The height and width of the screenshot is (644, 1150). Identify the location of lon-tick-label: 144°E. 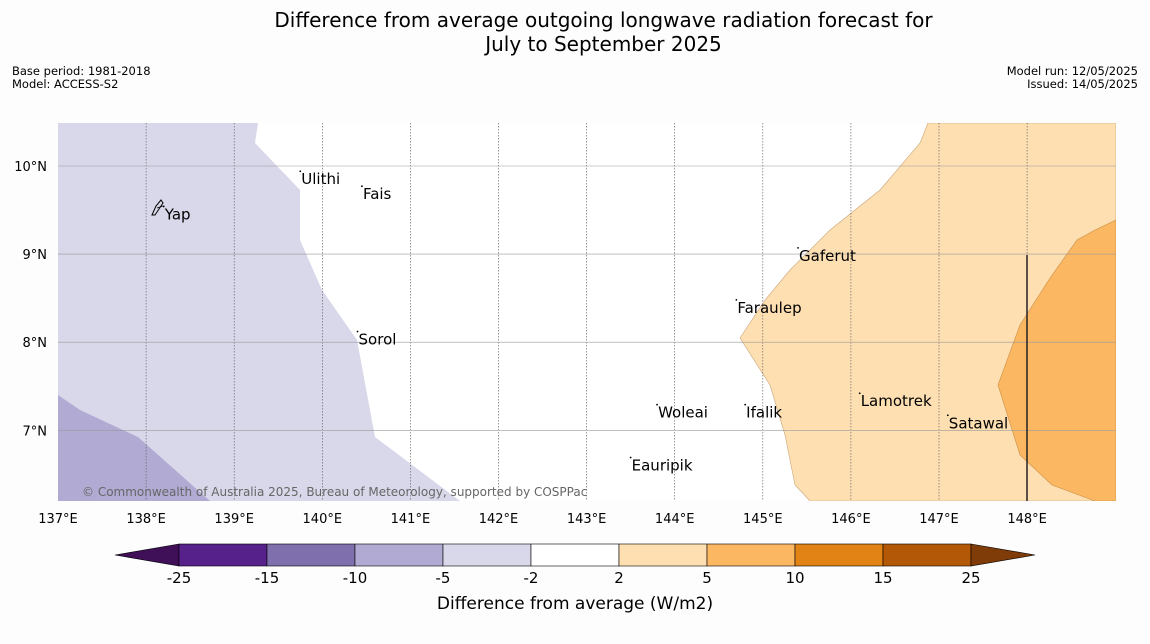
(675, 519).